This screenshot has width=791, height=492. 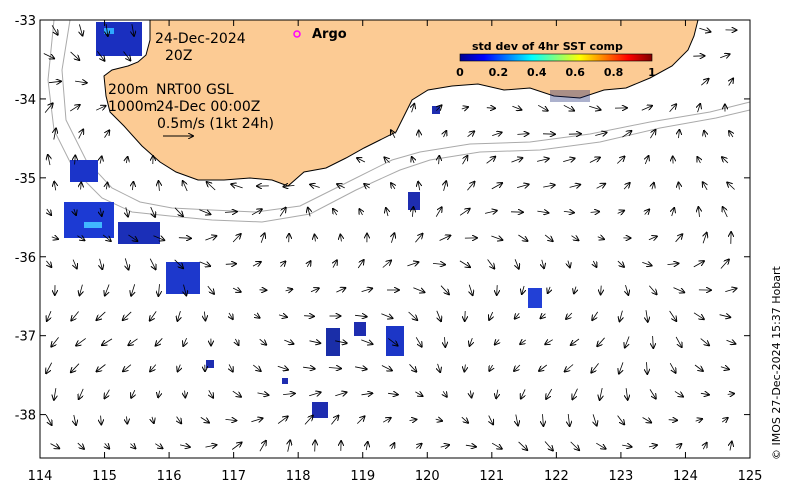 I want to click on x-tick-label: 115, so click(x=104, y=476).